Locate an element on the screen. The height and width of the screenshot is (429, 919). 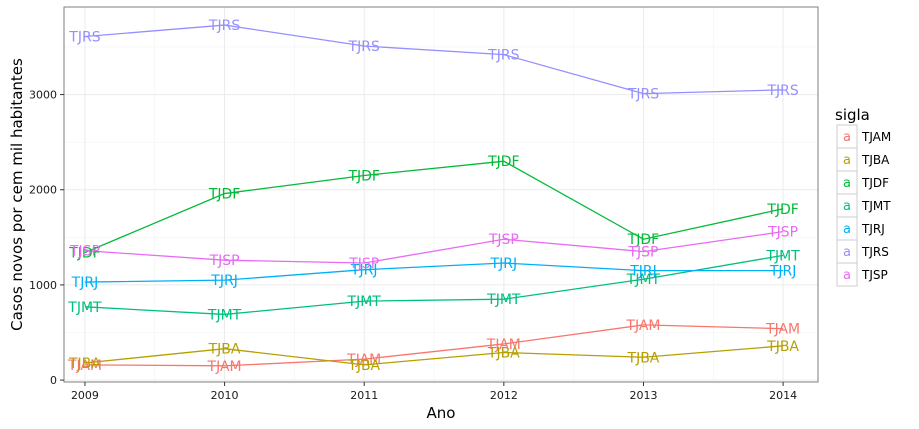
legend-item-tjrs: a TJRS is located at coordinates (862, 251).